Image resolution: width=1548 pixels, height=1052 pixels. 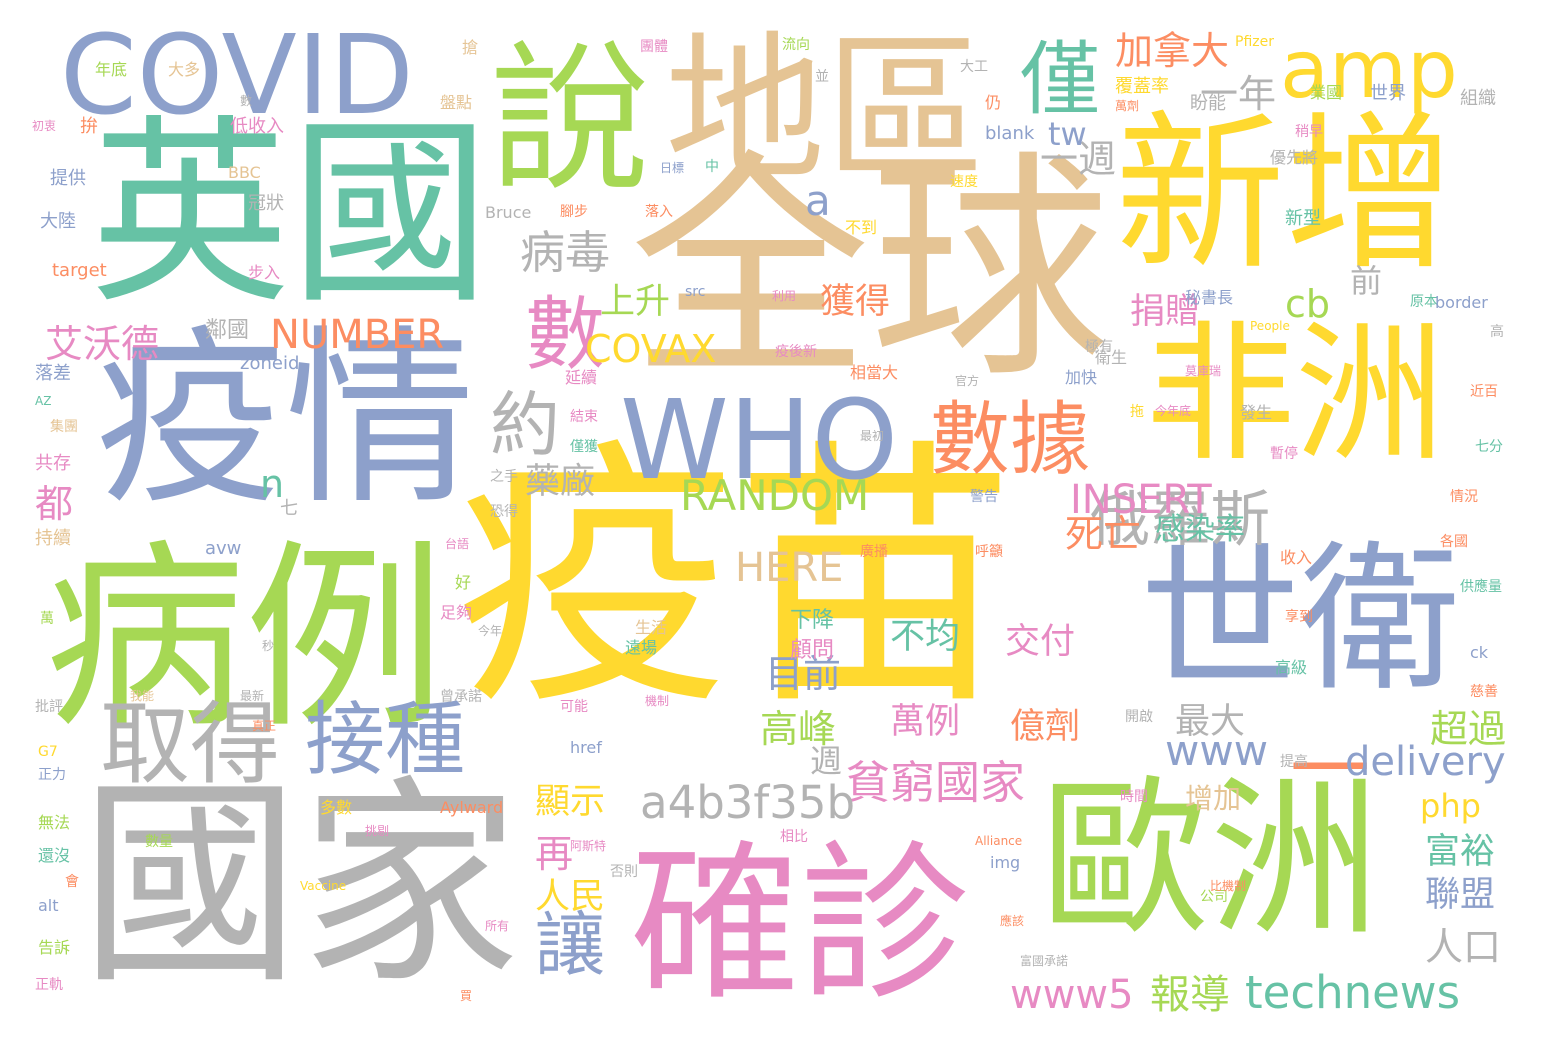 I want to click on word-pandian: 盤點, so click(x=456, y=102).